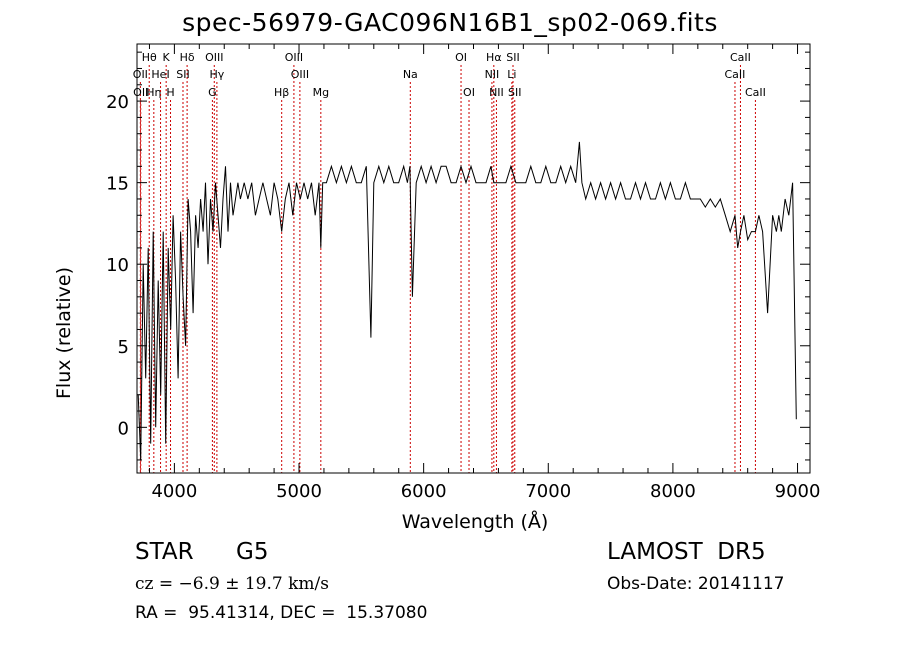 The image size is (900, 649). Describe the element at coordinates (424, 491) in the screenshot. I see `x-tick-label: 6000` at that location.